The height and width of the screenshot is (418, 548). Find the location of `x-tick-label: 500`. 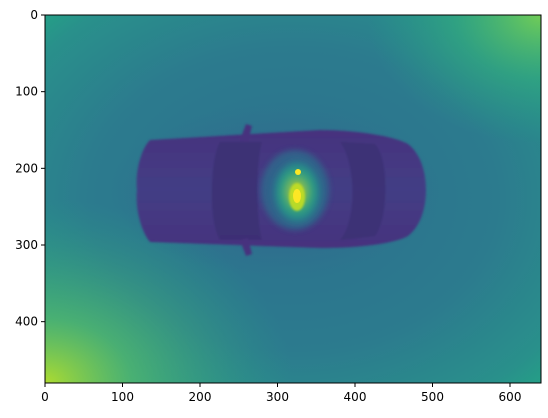

x-tick-label: 500 is located at coordinates (432, 397).